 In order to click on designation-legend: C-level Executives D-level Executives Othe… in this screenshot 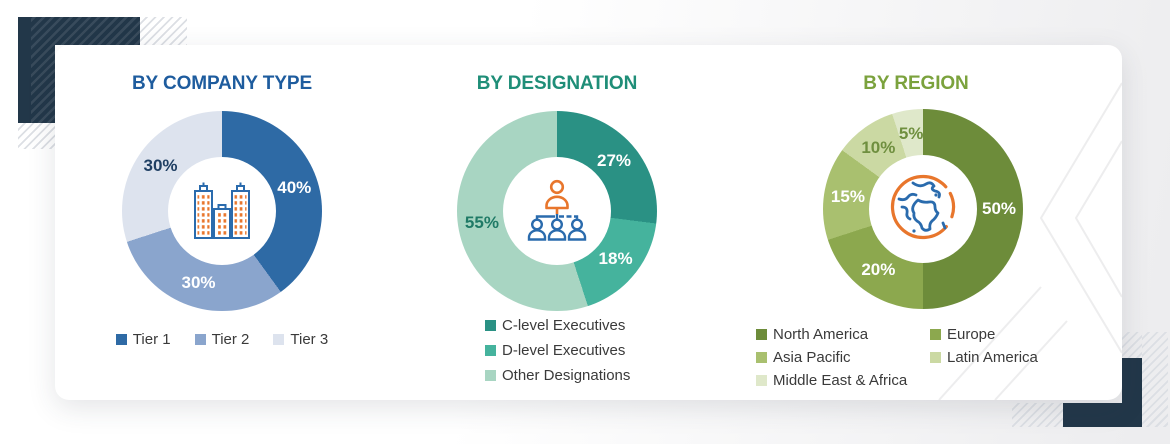, I will do `click(557, 350)`.